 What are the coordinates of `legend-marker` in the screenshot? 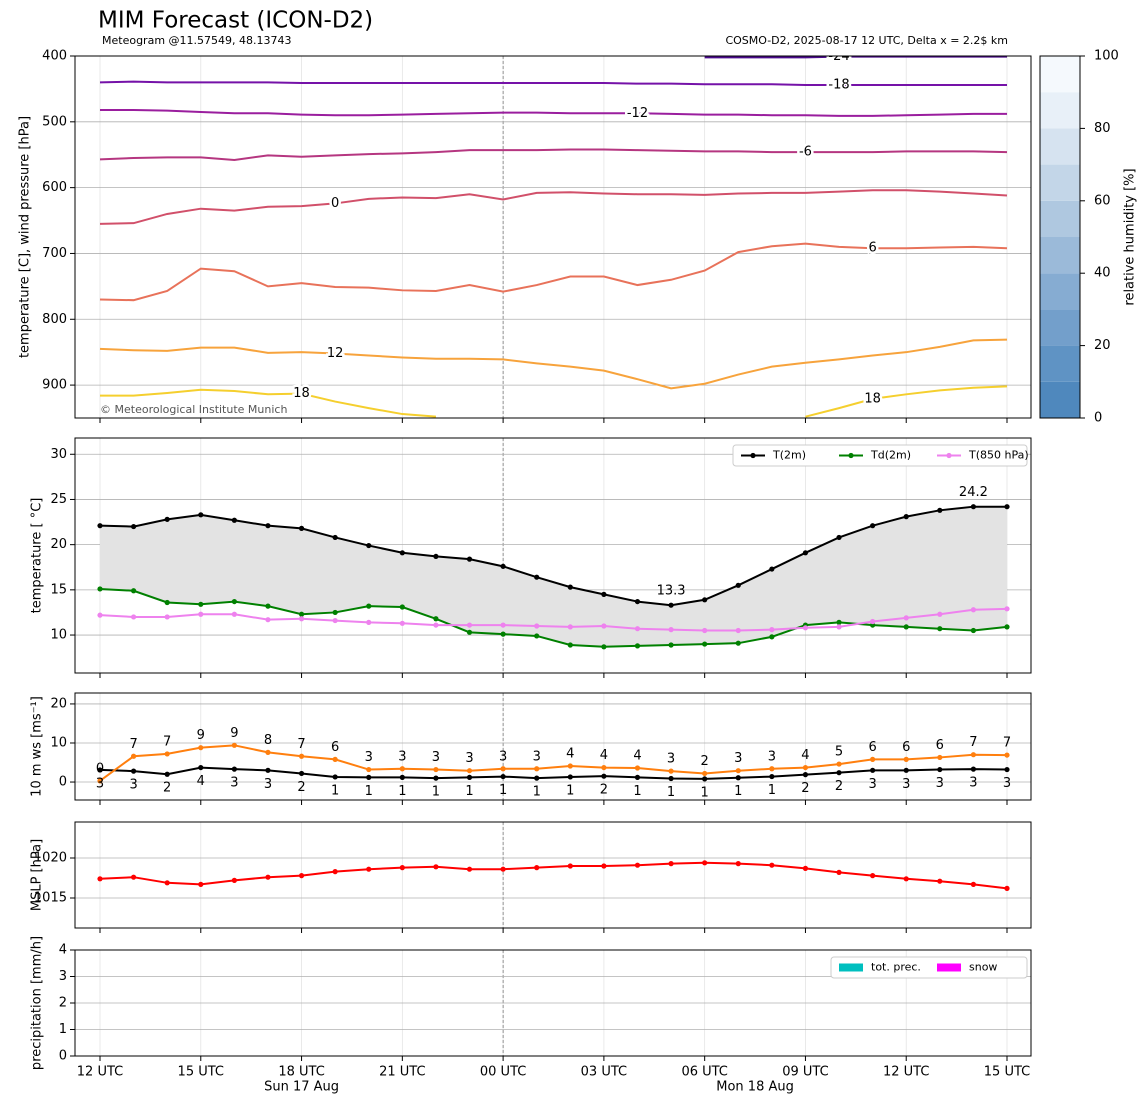 It's located at (949, 455).